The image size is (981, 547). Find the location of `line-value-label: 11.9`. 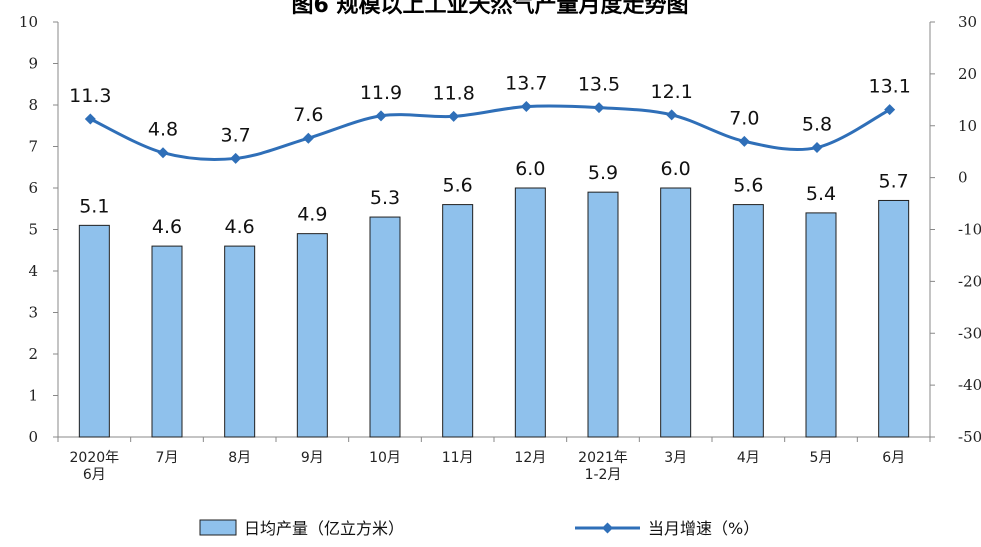

line-value-label: 11.9 is located at coordinates (381, 93).